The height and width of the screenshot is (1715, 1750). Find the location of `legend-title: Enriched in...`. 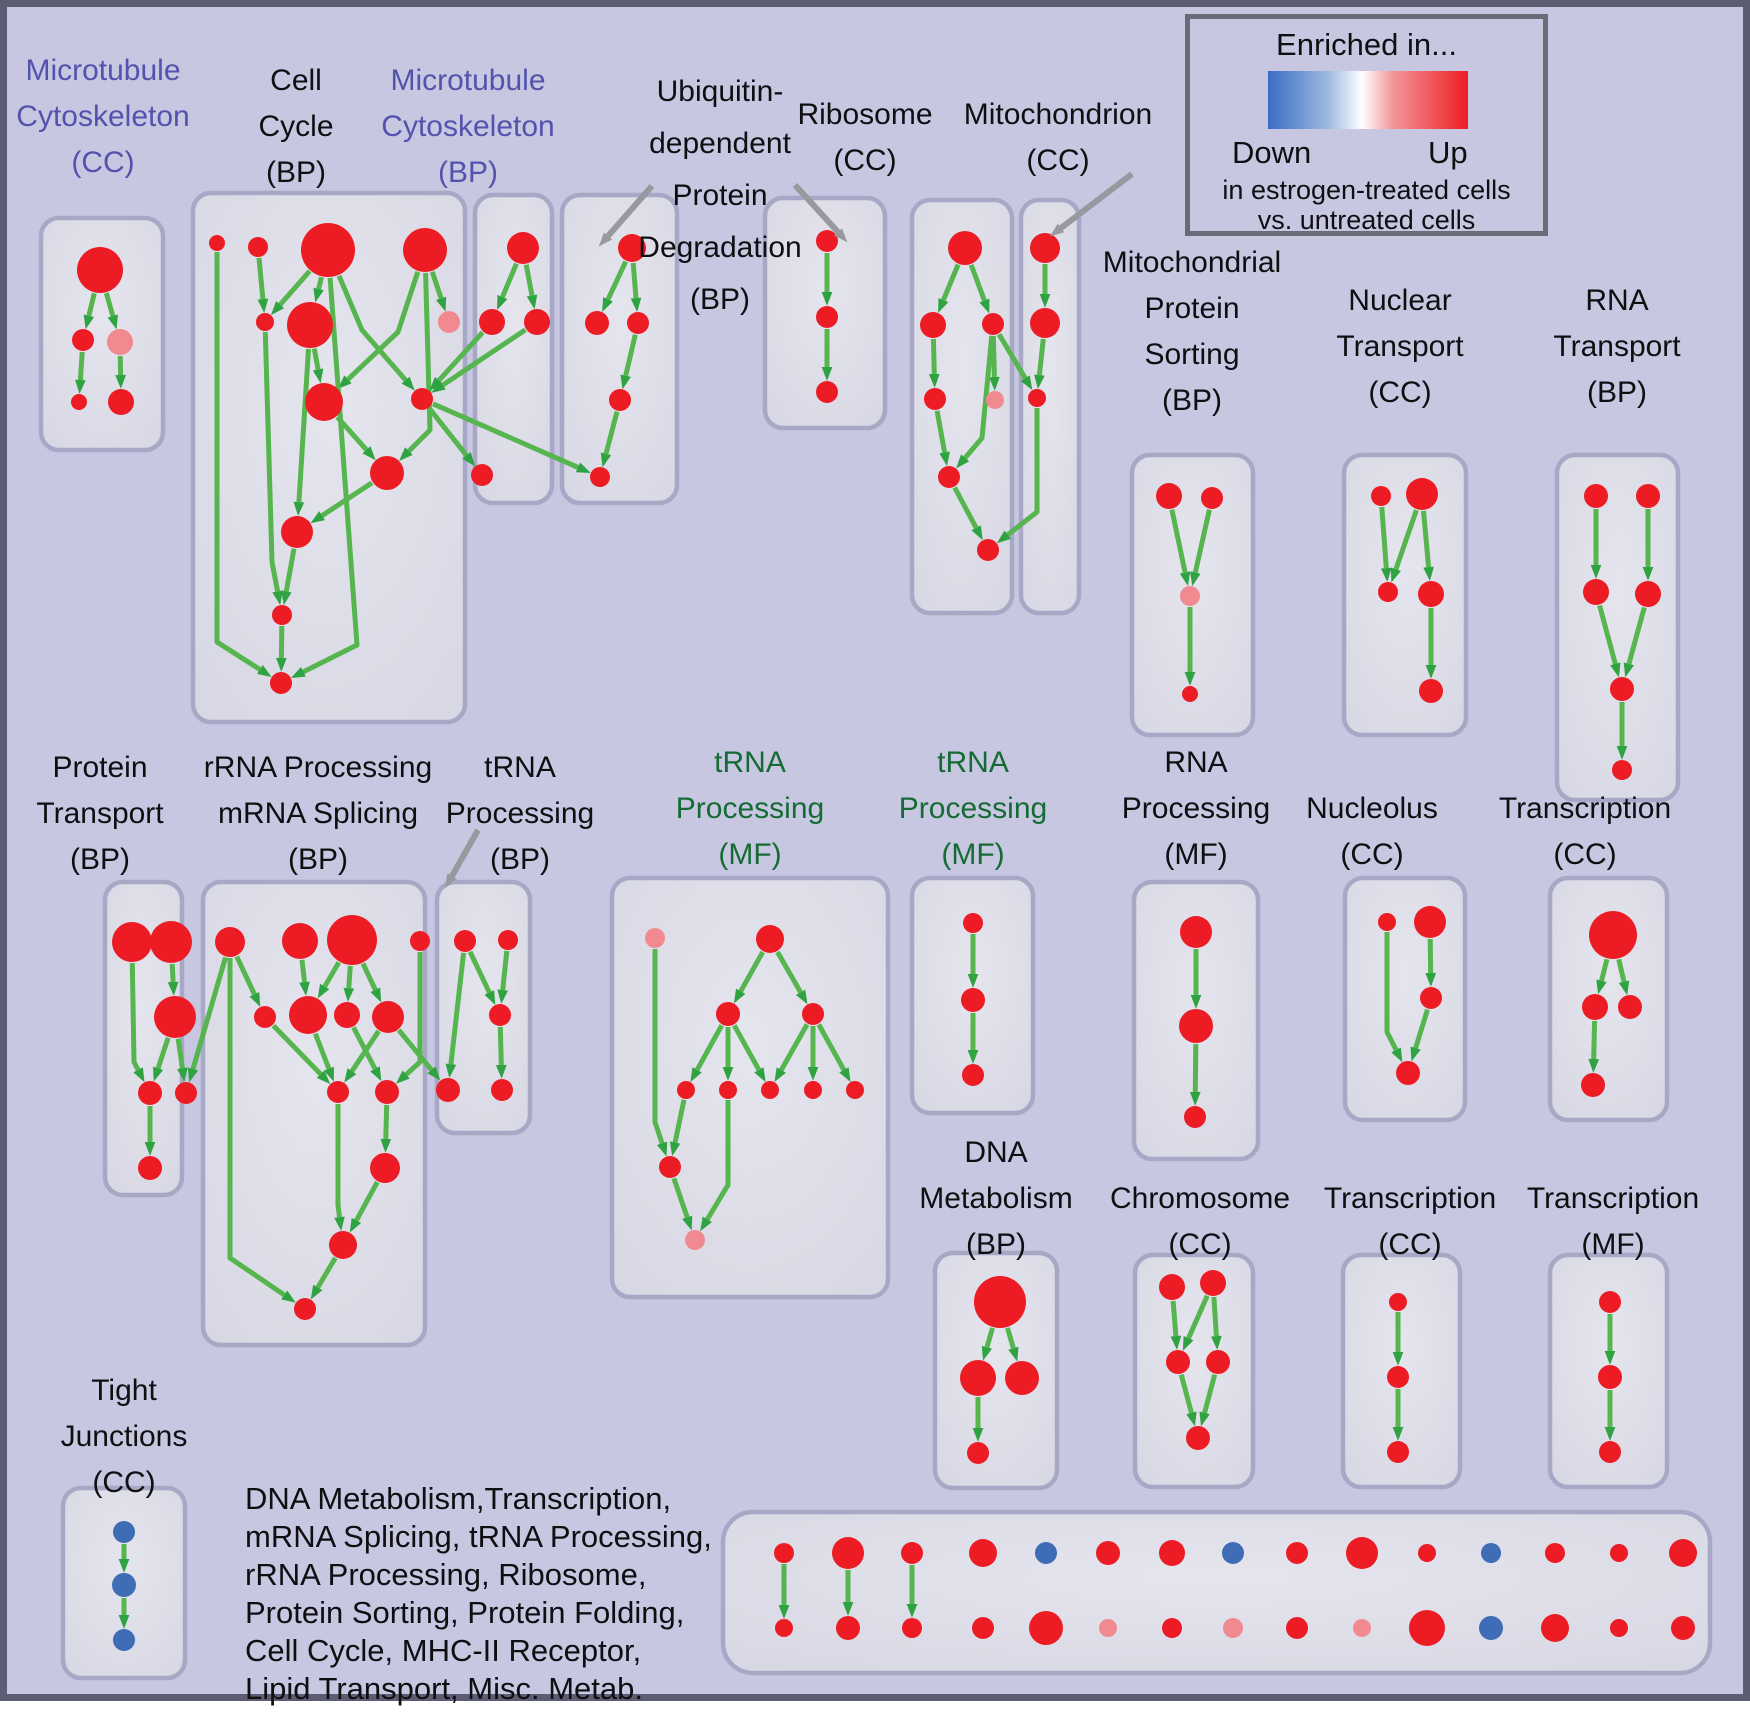

legend-title: Enriched in... is located at coordinates (1366, 44).